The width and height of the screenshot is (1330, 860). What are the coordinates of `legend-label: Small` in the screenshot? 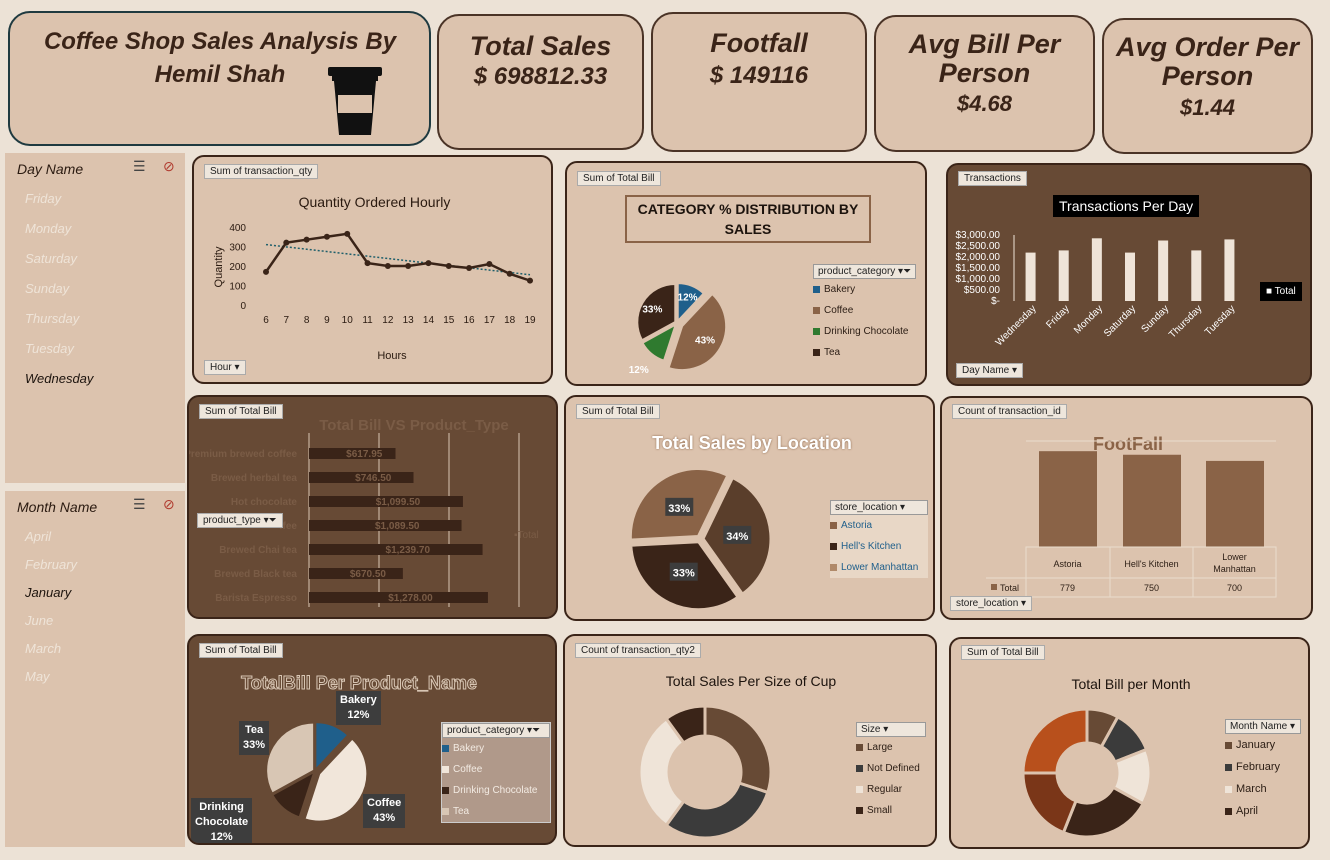 It's located at (880, 810).